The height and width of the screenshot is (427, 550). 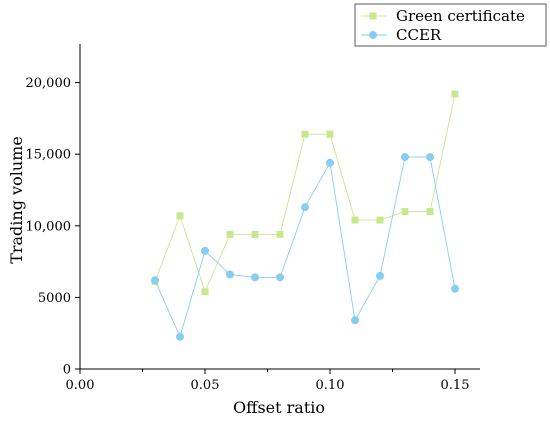 I want to click on legend-marker-green-certificate, so click(x=373, y=16).